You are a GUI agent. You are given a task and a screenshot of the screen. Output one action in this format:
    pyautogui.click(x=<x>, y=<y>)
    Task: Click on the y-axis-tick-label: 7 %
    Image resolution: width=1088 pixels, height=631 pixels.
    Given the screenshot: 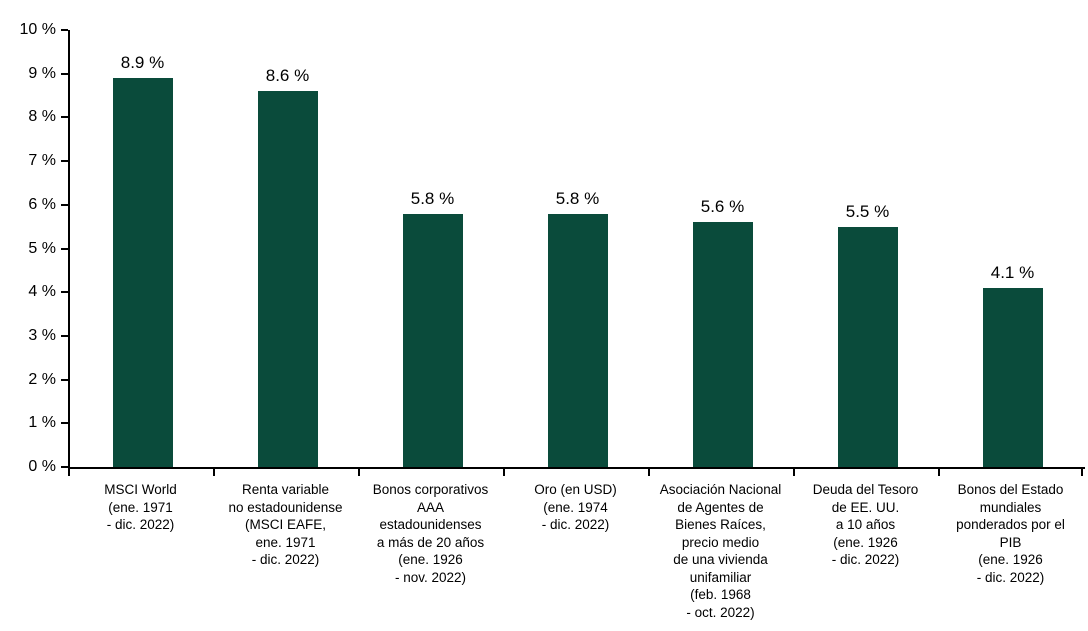 What is the action you would take?
    pyautogui.click(x=42, y=161)
    